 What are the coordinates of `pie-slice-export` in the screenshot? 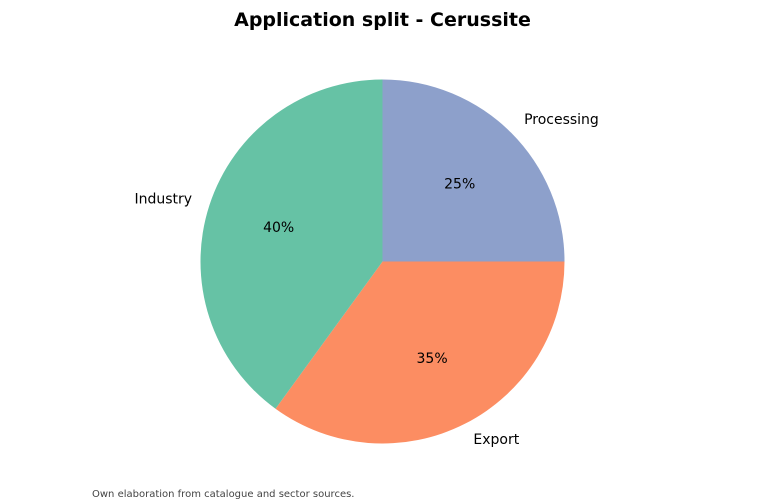 It's located at (420, 352).